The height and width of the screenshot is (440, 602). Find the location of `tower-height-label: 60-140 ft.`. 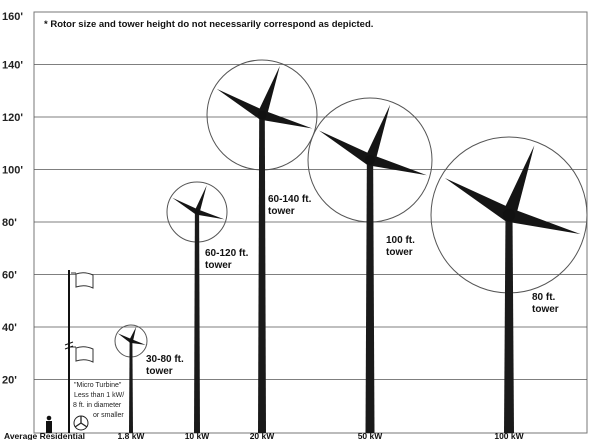

tower-height-label: 60-140 ft. is located at coordinates (290, 199).